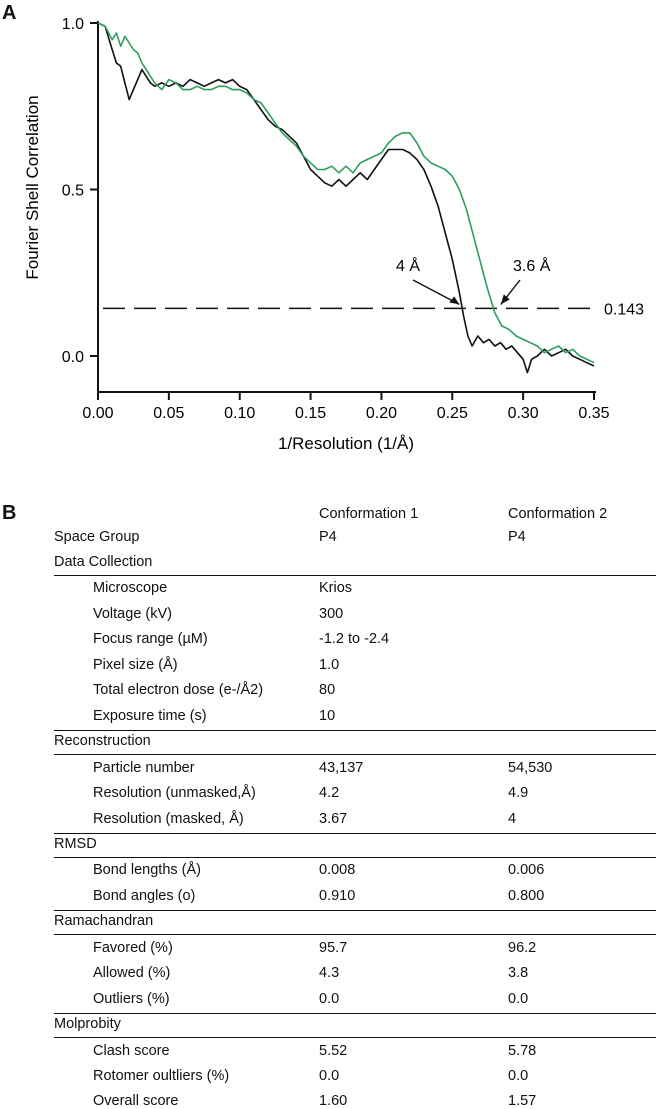  I want to click on row-label: Resolution (masked, Å), so click(168, 818).